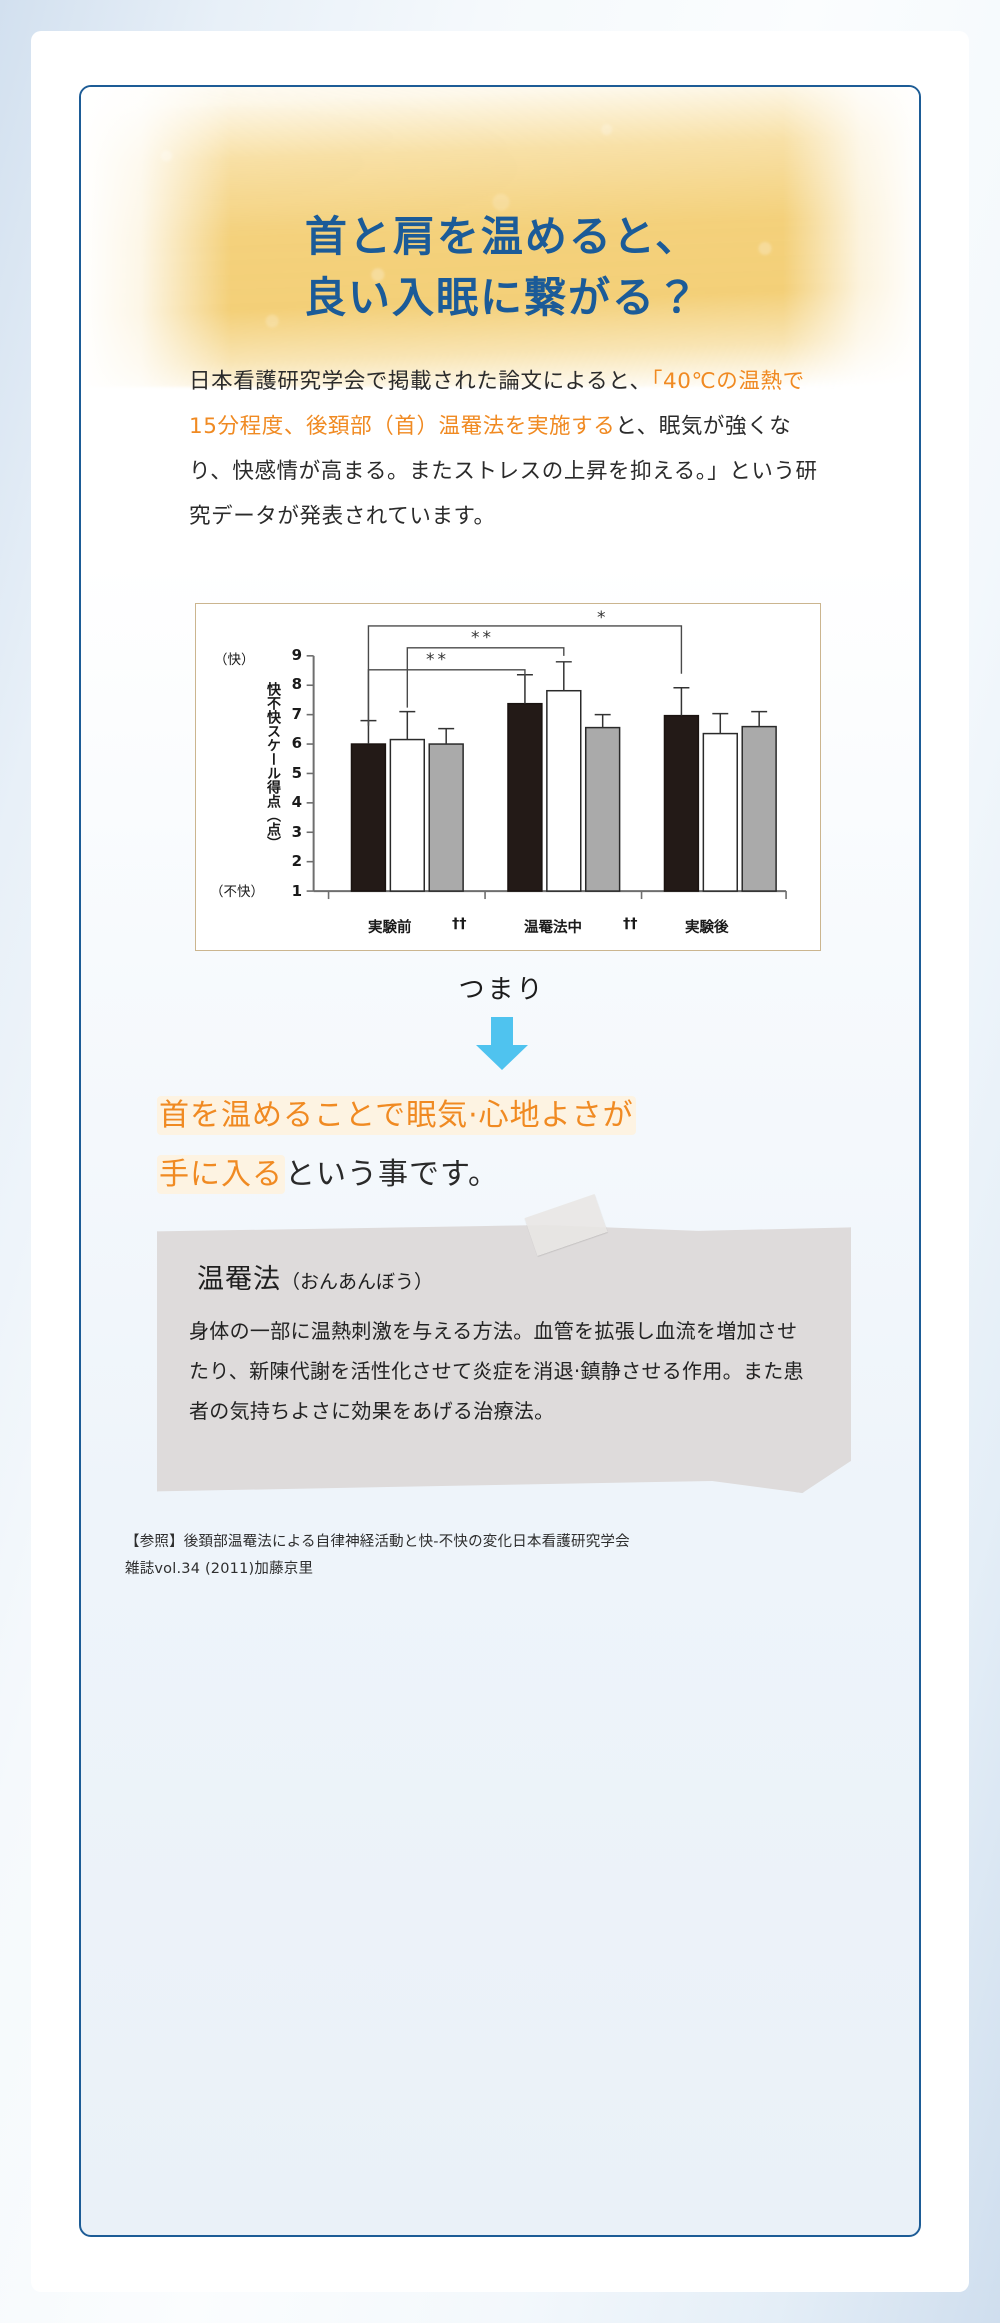  What do you see at coordinates (296, 802) in the screenshot?
I see `y-tick-4: 4` at bounding box center [296, 802].